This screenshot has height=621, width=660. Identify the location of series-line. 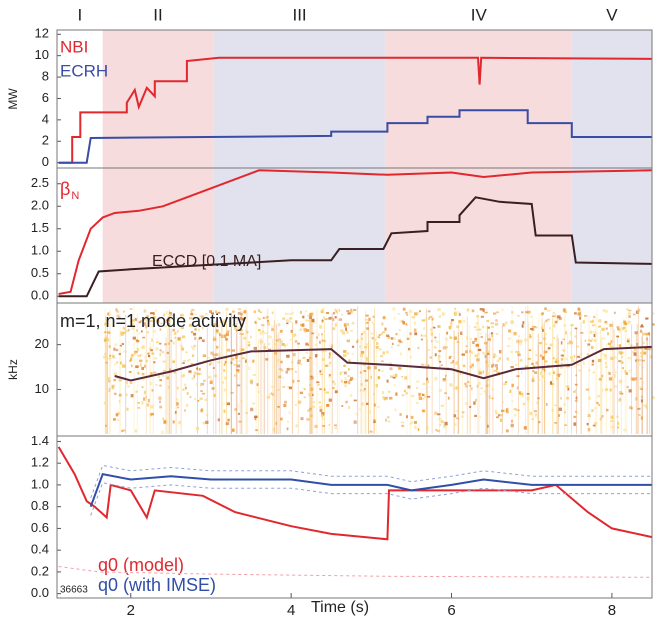
(371, 481).